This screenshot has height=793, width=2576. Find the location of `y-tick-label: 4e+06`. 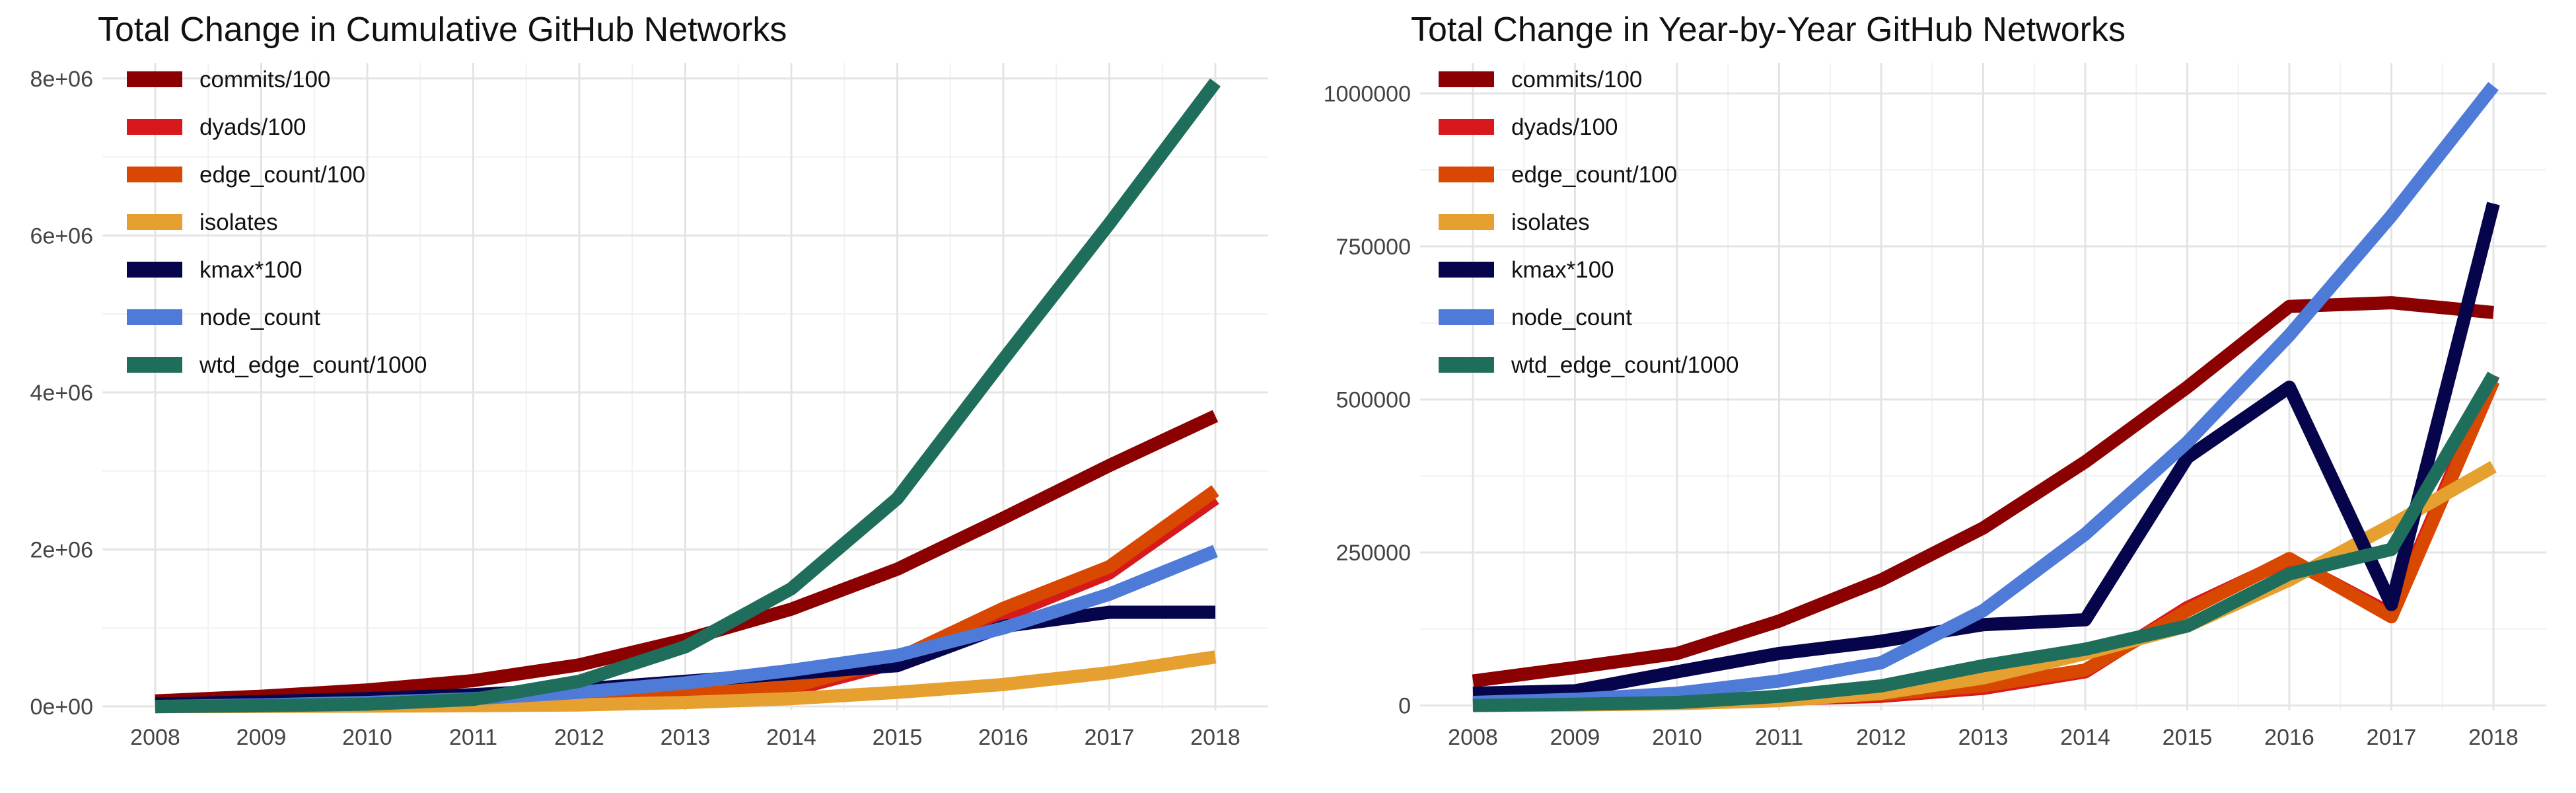

y-tick-label: 4e+06 is located at coordinates (62, 394).